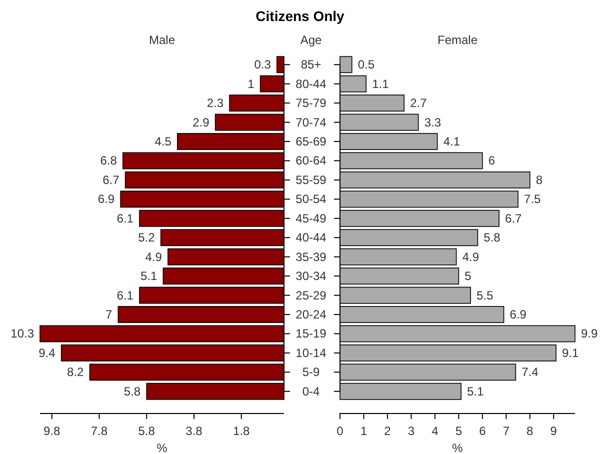 The height and width of the screenshot is (454, 600). I want to click on y-tick-label: 50-54, so click(311, 199).